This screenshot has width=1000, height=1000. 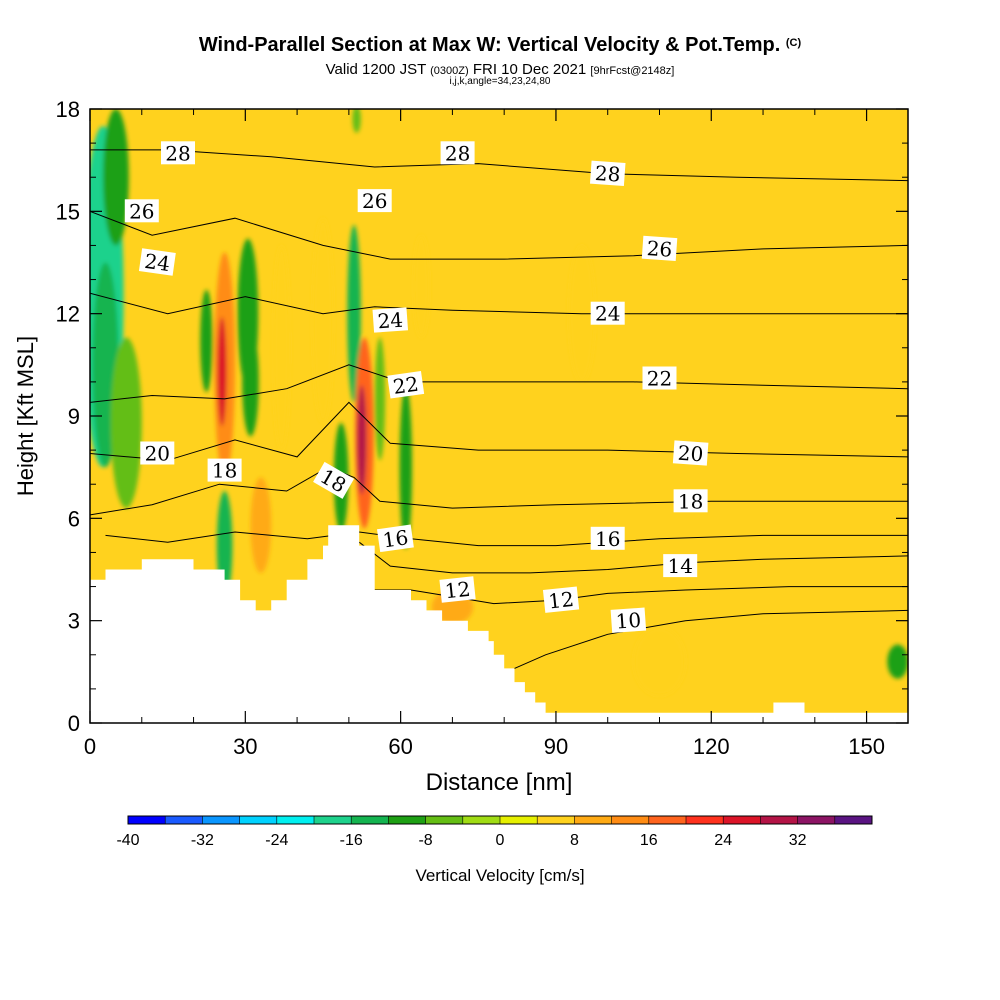 What do you see at coordinates (351, 840) in the screenshot?
I see `colorbar-tick-label: -16` at bounding box center [351, 840].